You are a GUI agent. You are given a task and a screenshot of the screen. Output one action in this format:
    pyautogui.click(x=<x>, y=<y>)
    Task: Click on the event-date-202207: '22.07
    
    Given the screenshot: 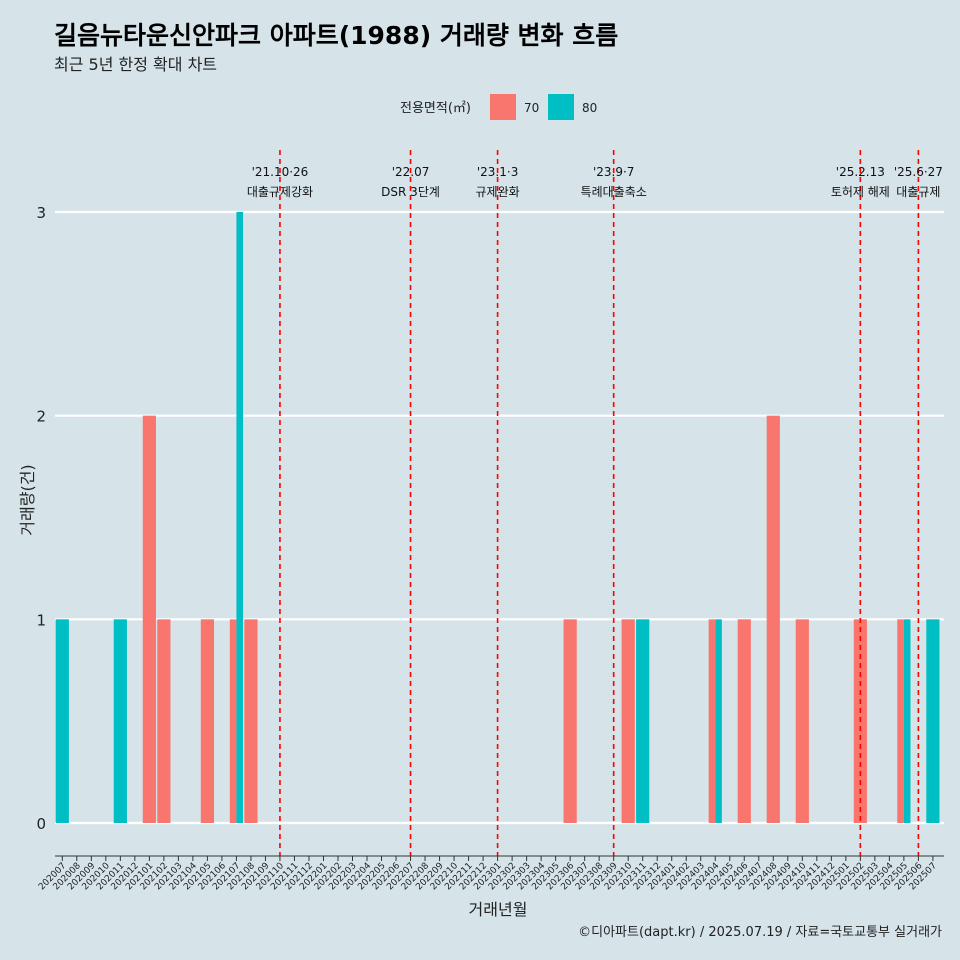 What is the action you would take?
    pyautogui.click(x=411, y=172)
    